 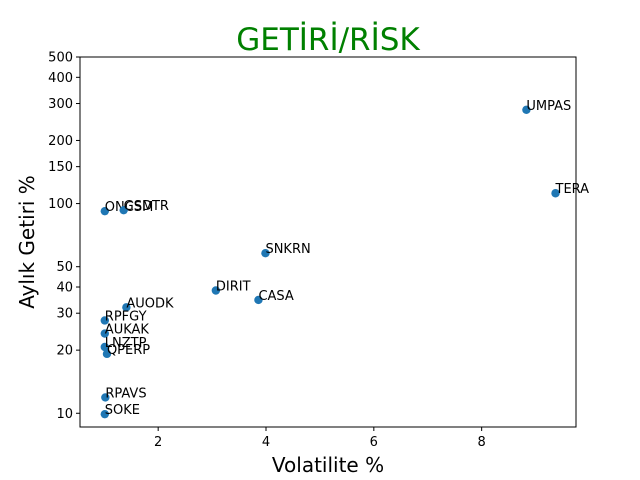 What do you see at coordinates (328, 465) in the screenshot?
I see `x-axis-label: Volatilite %` at bounding box center [328, 465].